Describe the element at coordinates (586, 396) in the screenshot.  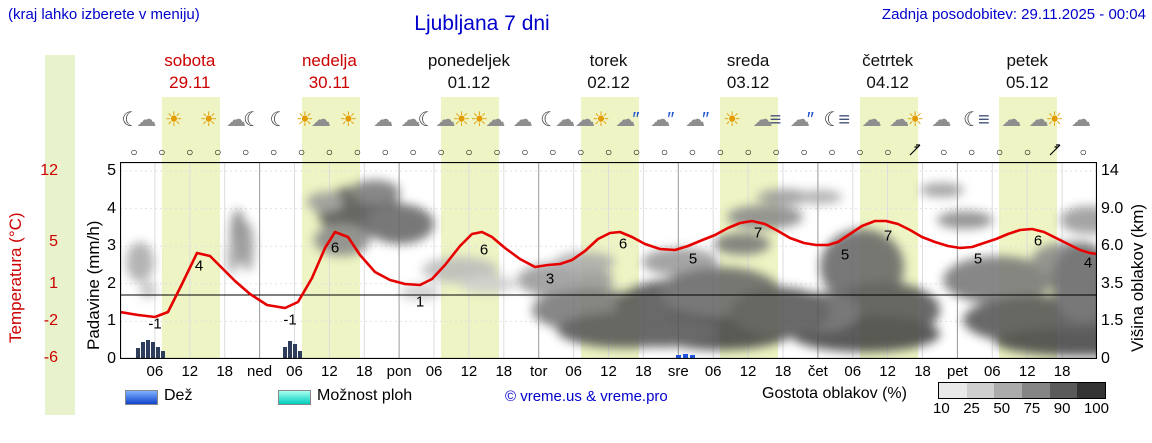
I see `copyright-link: © vreme.us & vreme.pro` at that location.